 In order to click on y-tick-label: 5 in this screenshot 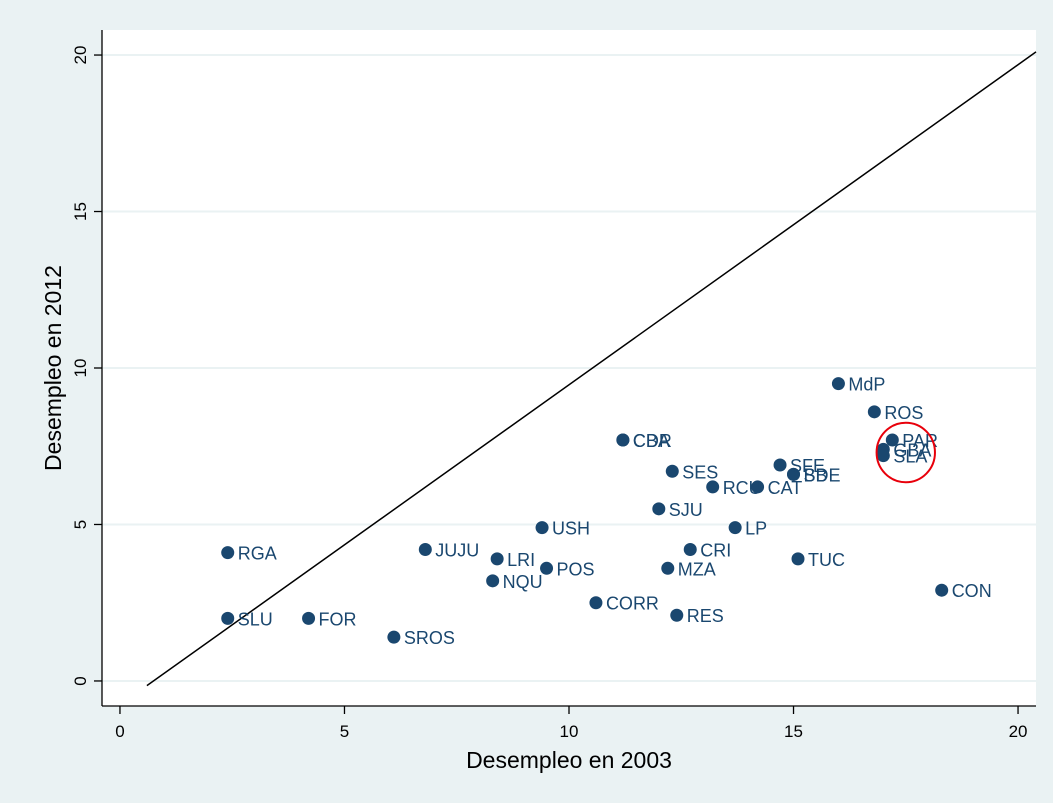, I will do `click(80, 524)`.